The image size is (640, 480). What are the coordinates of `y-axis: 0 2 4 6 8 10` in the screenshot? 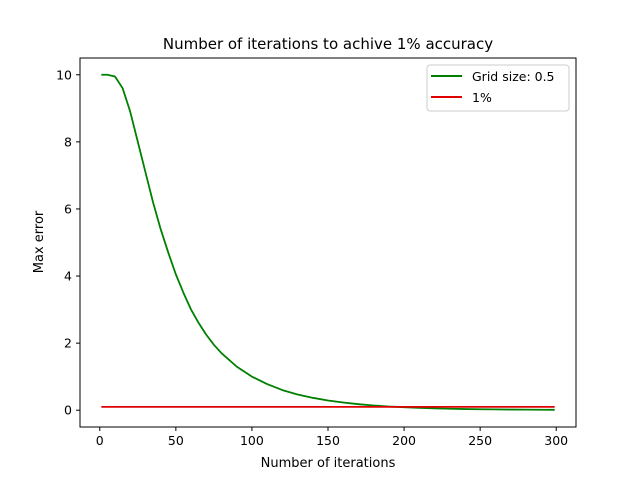 It's located at (68, 242).